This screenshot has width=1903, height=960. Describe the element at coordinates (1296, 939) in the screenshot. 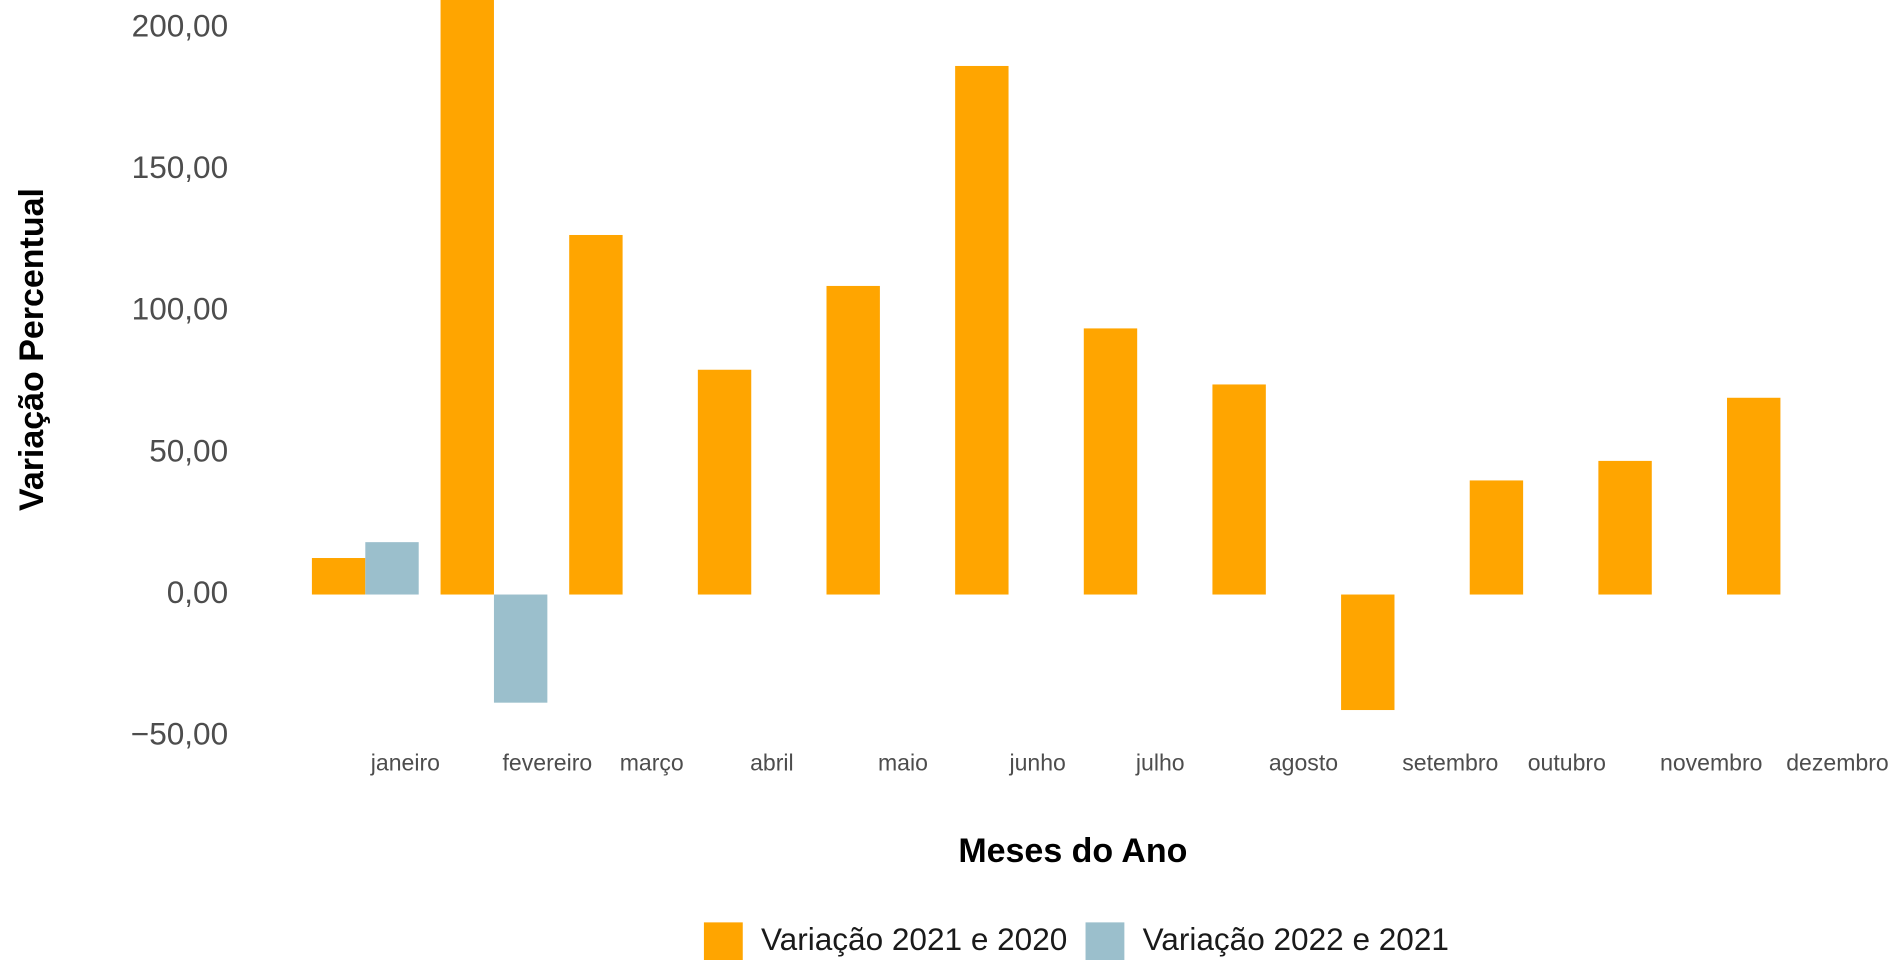

I see `legend-label: Variação 2022 e 2021` at that location.